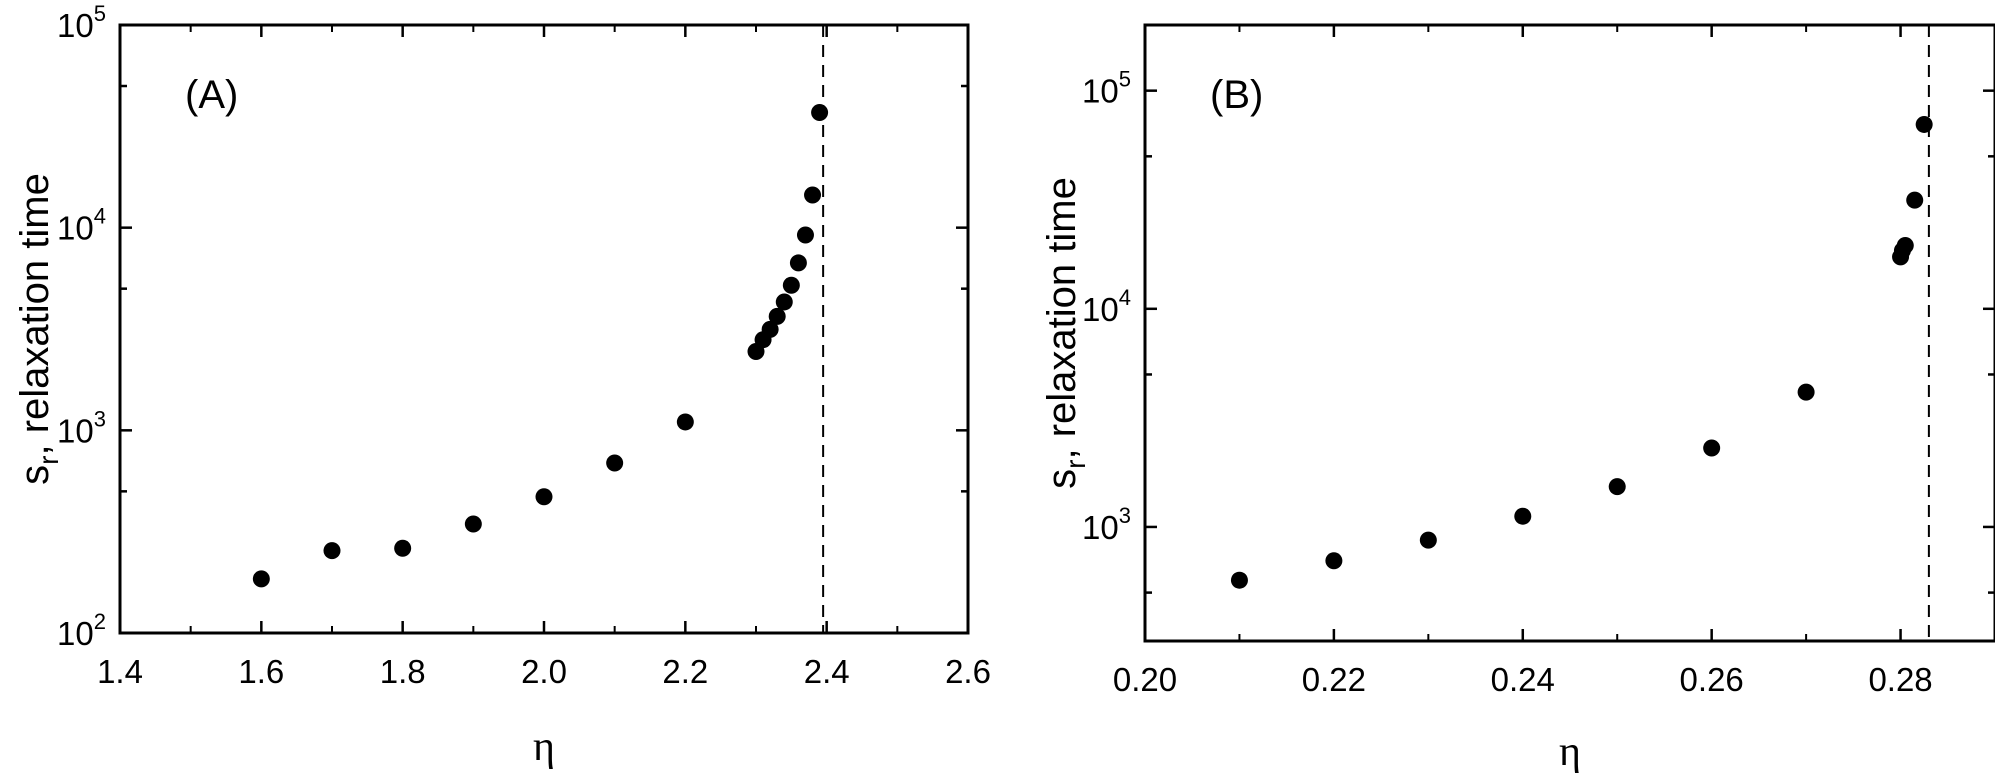 The height and width of the screenshot is (773, 1995). I want to click on y-tick-label: 10², so click(81, 630).